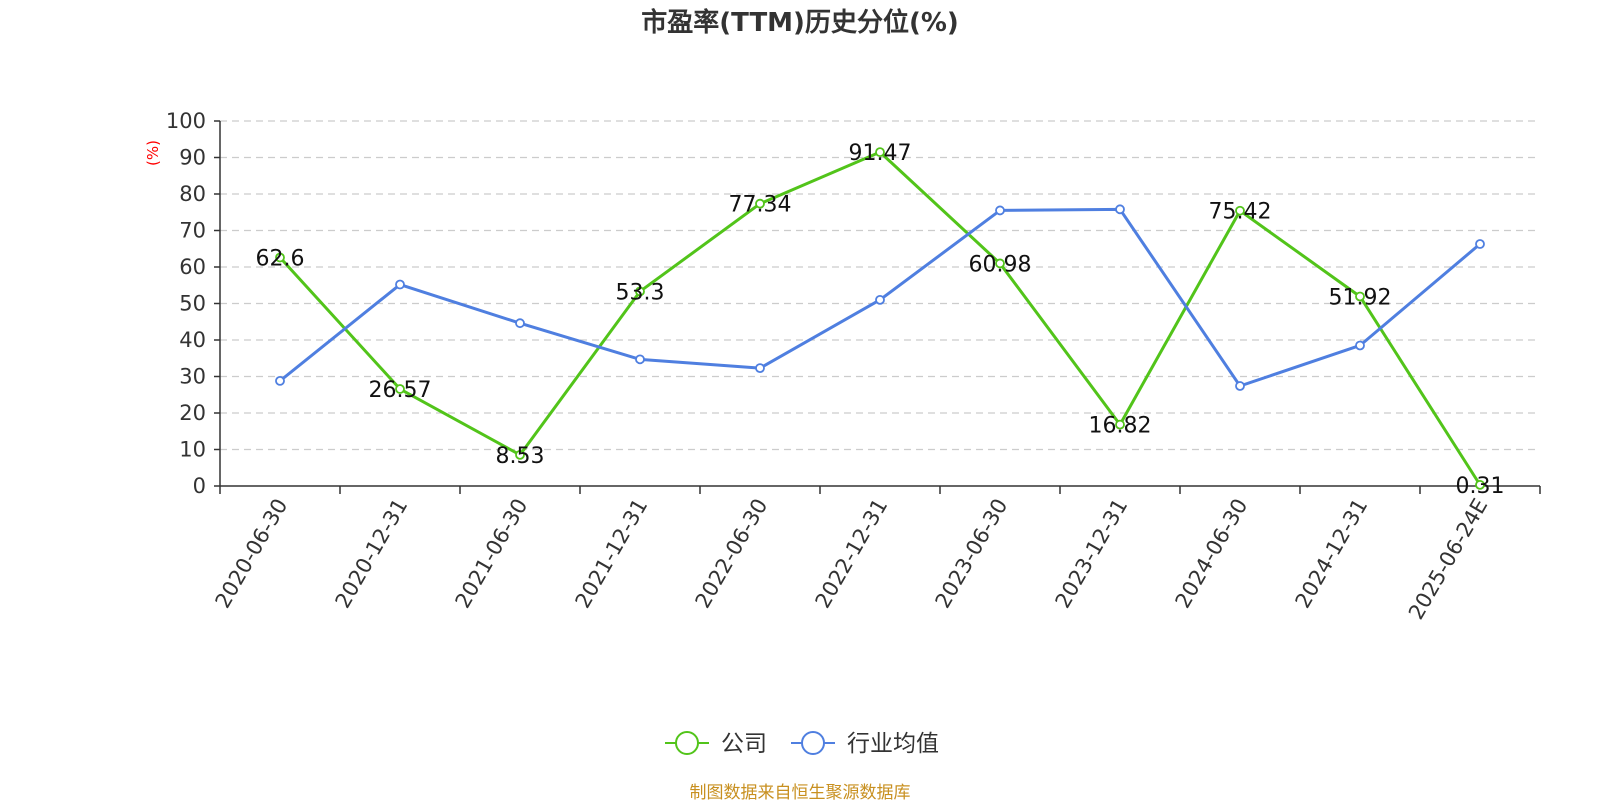 The height and width of the screenshot is (803, 1600). I want to click on y-tick-label: 30, so click(192, 377).